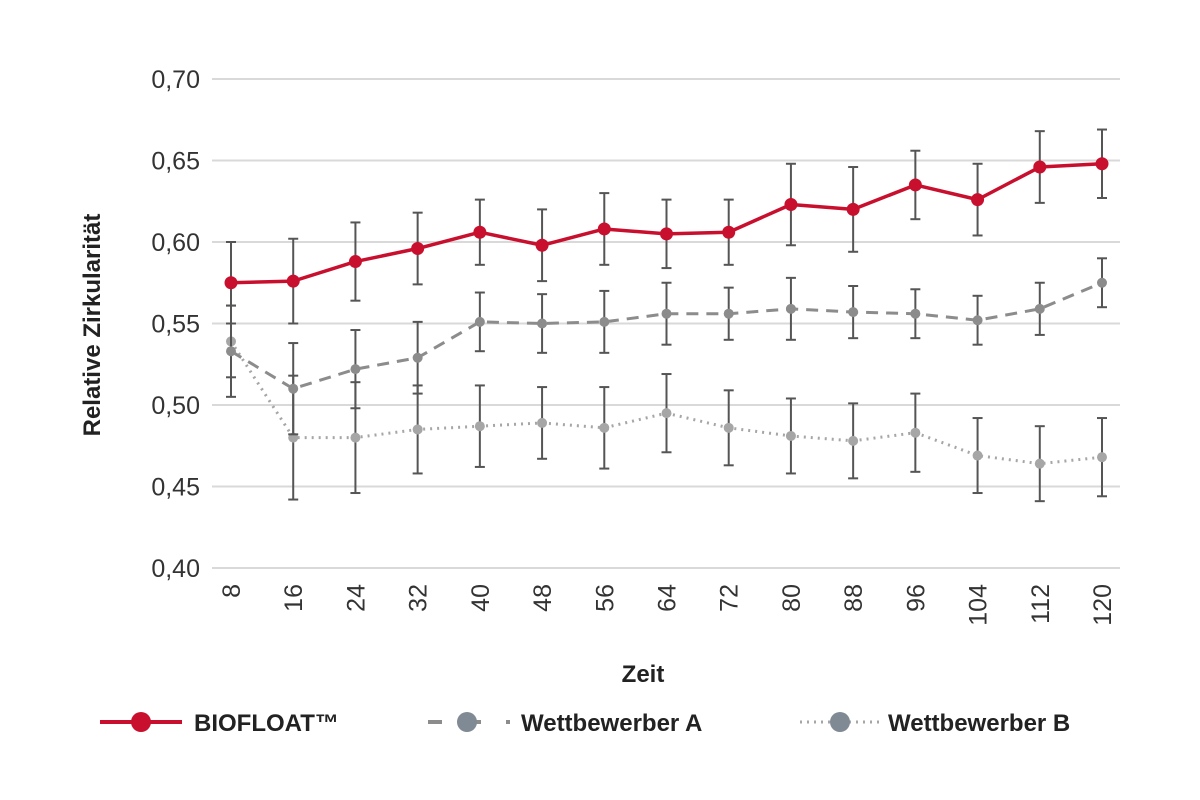 The height and width of the screenshot is (800, 1200). I want to click on x-tick-label: 16, so click(294, 598).